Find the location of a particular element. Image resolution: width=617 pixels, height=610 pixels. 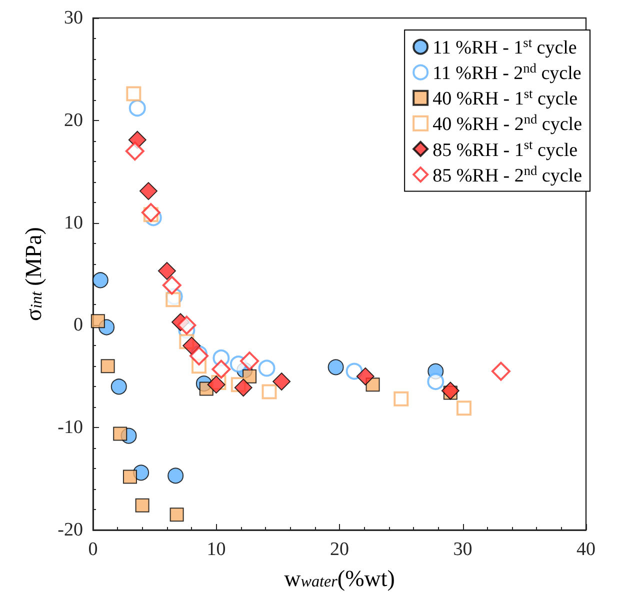

x-tick-label: 40 is located at coordinates (586, 549).